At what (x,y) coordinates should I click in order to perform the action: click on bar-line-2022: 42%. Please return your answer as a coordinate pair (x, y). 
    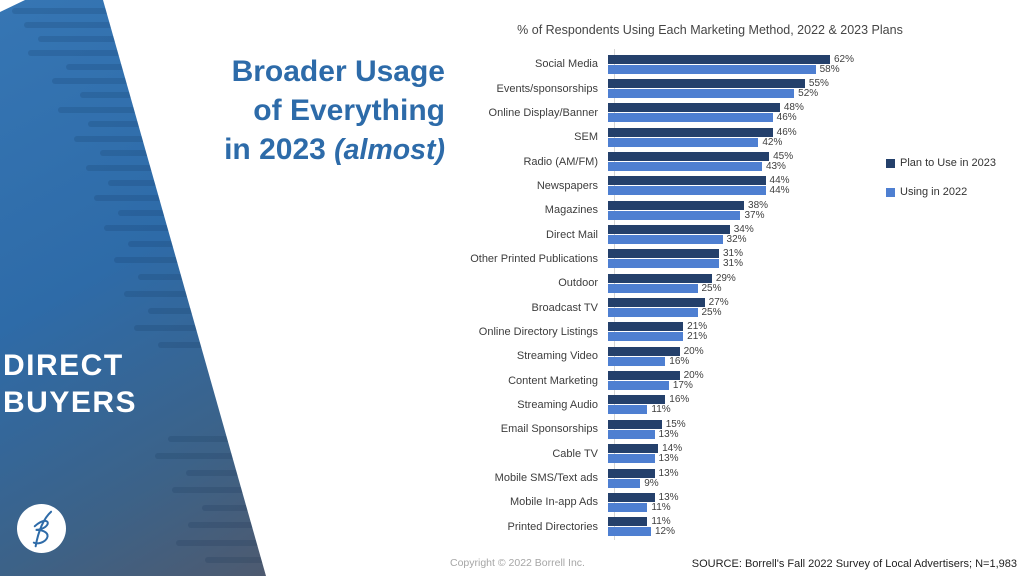
    Looking at the image, I should click on (702, 142).